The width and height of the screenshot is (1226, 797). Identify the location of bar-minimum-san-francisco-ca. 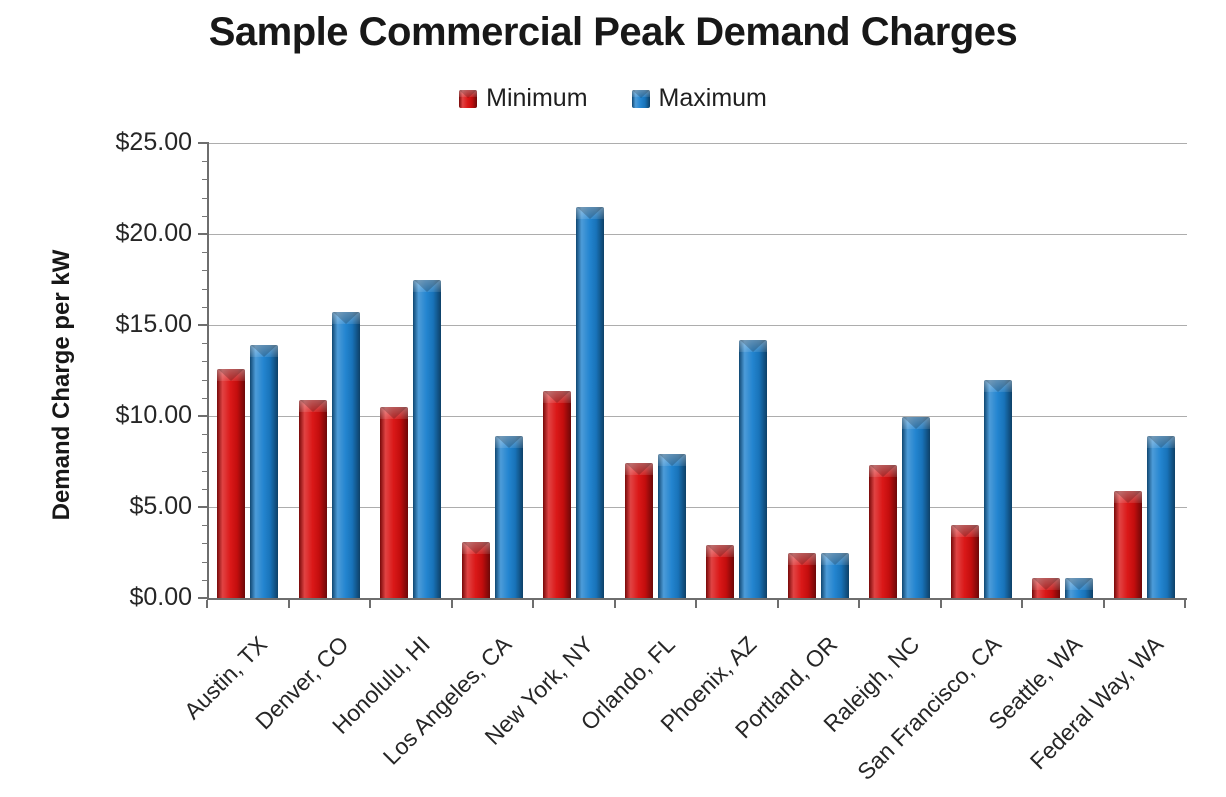
(964, 561).